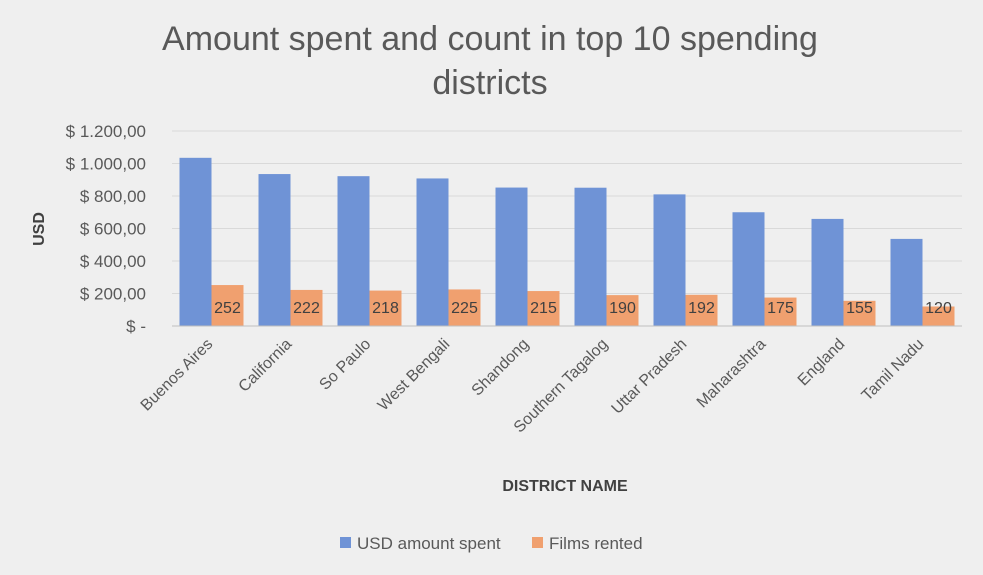  Describe the element at coordinates (859, 308) in the screenshot. I see `films-data-label: 155` at that location.